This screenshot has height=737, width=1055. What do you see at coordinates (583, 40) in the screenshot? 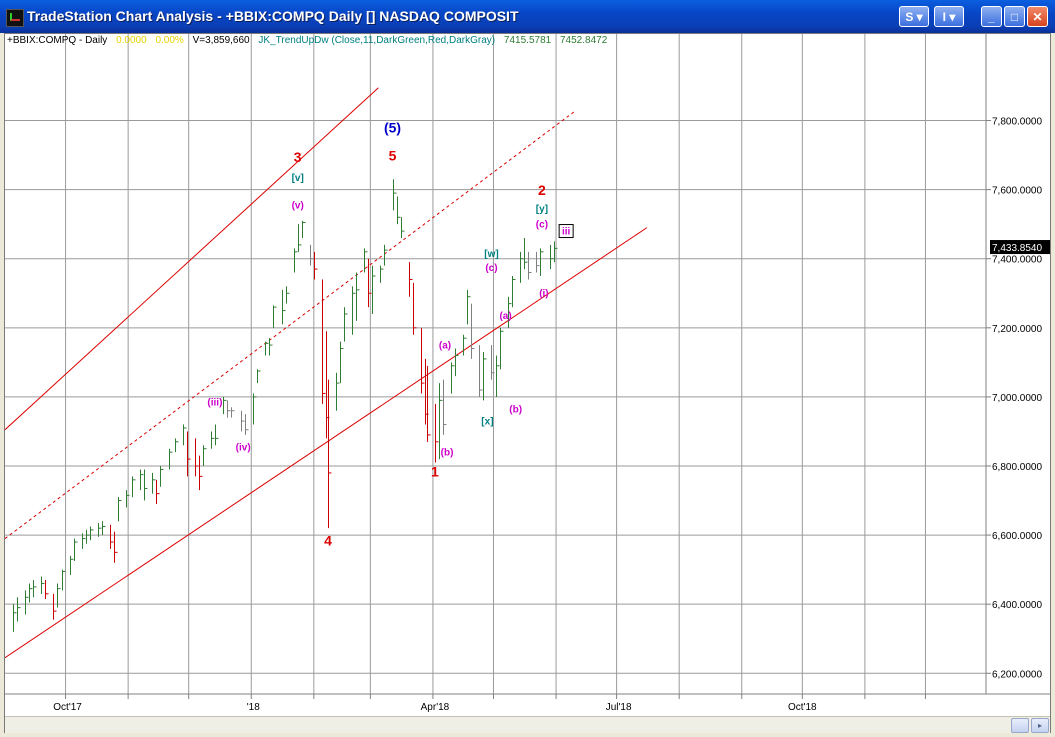
I see `status-value2: 7452.8472` at bounding box center [583, 40].